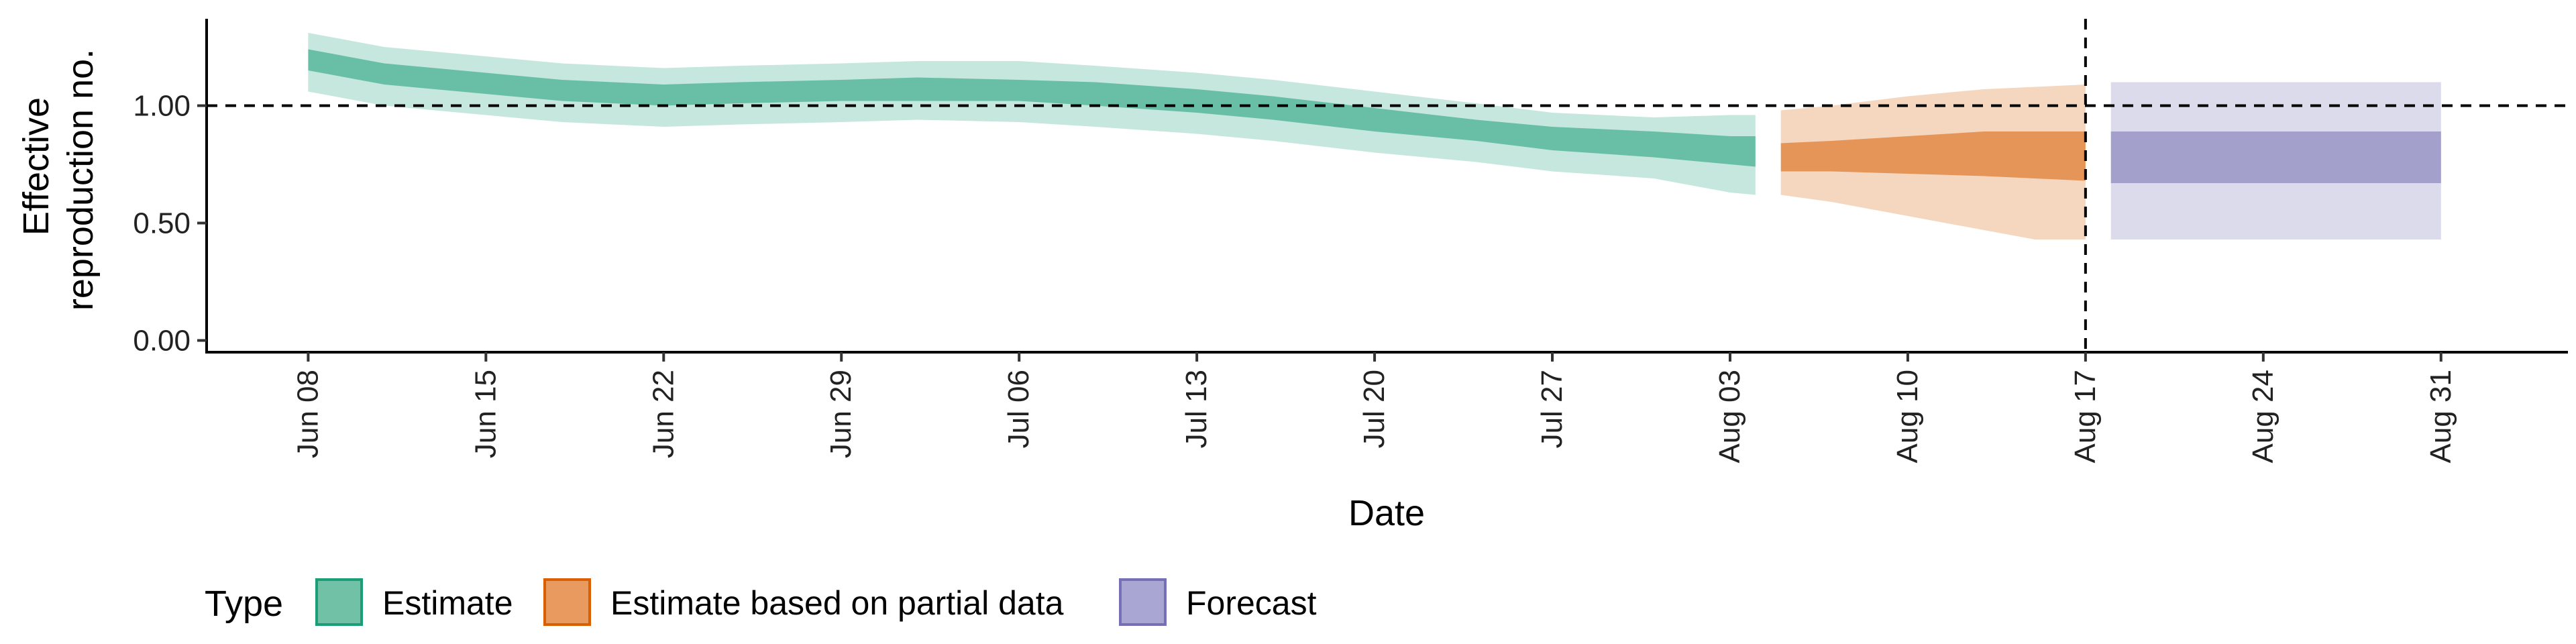  Describe the element at coordinates (1907, 416) in the screenshot. I see `x-tick-label: Aug 10` at that location.